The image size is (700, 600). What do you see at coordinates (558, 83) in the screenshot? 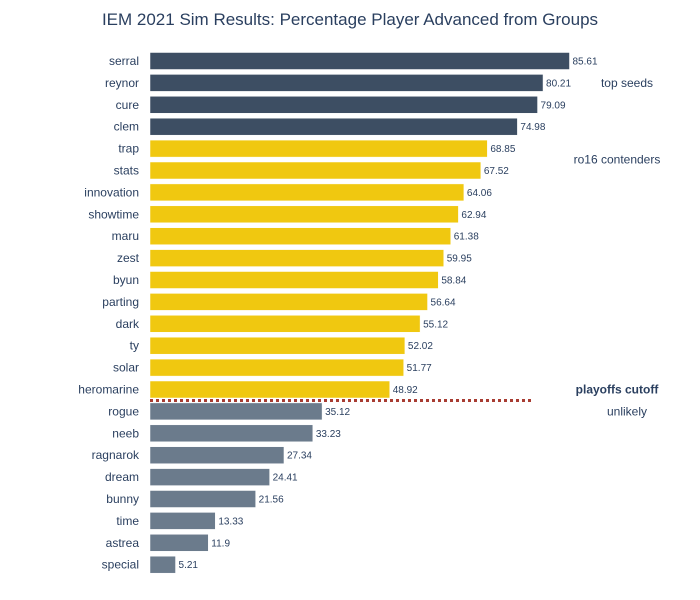
I see `value-label-reynor: 80.21` at bounding box center [558, 83].